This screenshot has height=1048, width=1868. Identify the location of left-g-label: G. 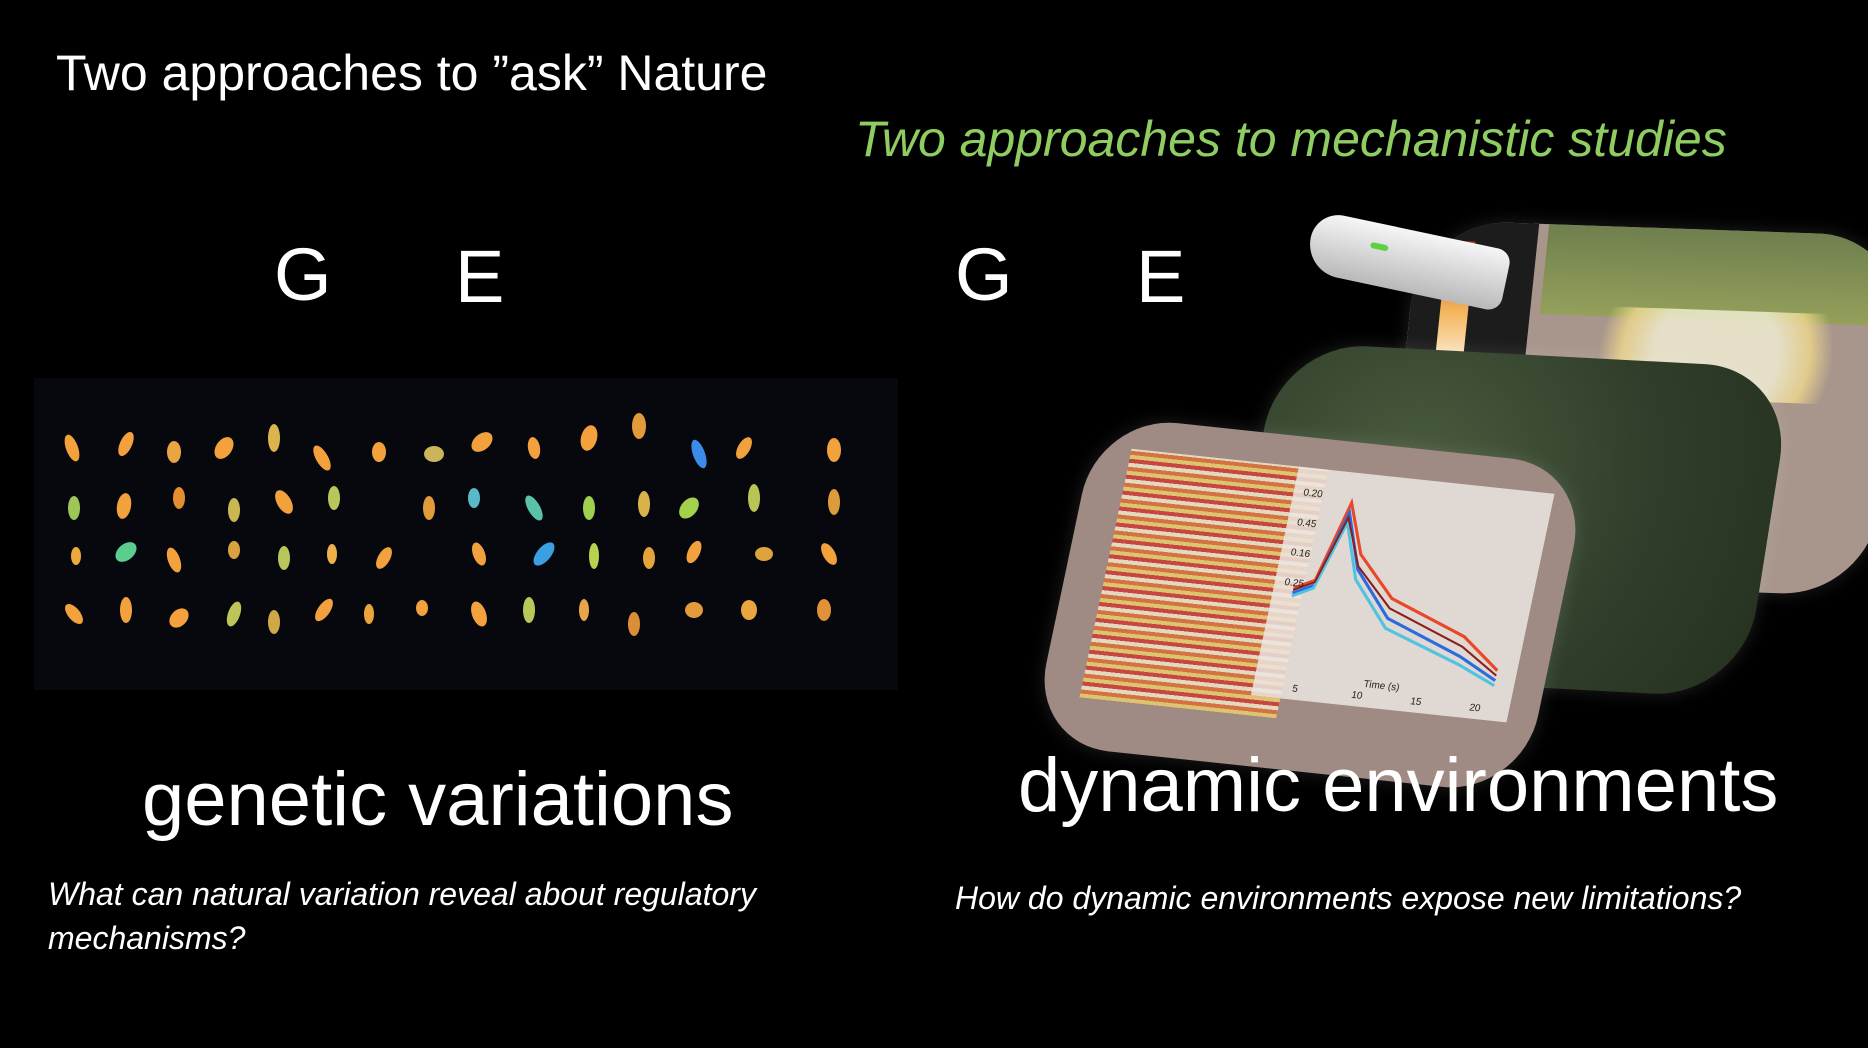
(303, 274).